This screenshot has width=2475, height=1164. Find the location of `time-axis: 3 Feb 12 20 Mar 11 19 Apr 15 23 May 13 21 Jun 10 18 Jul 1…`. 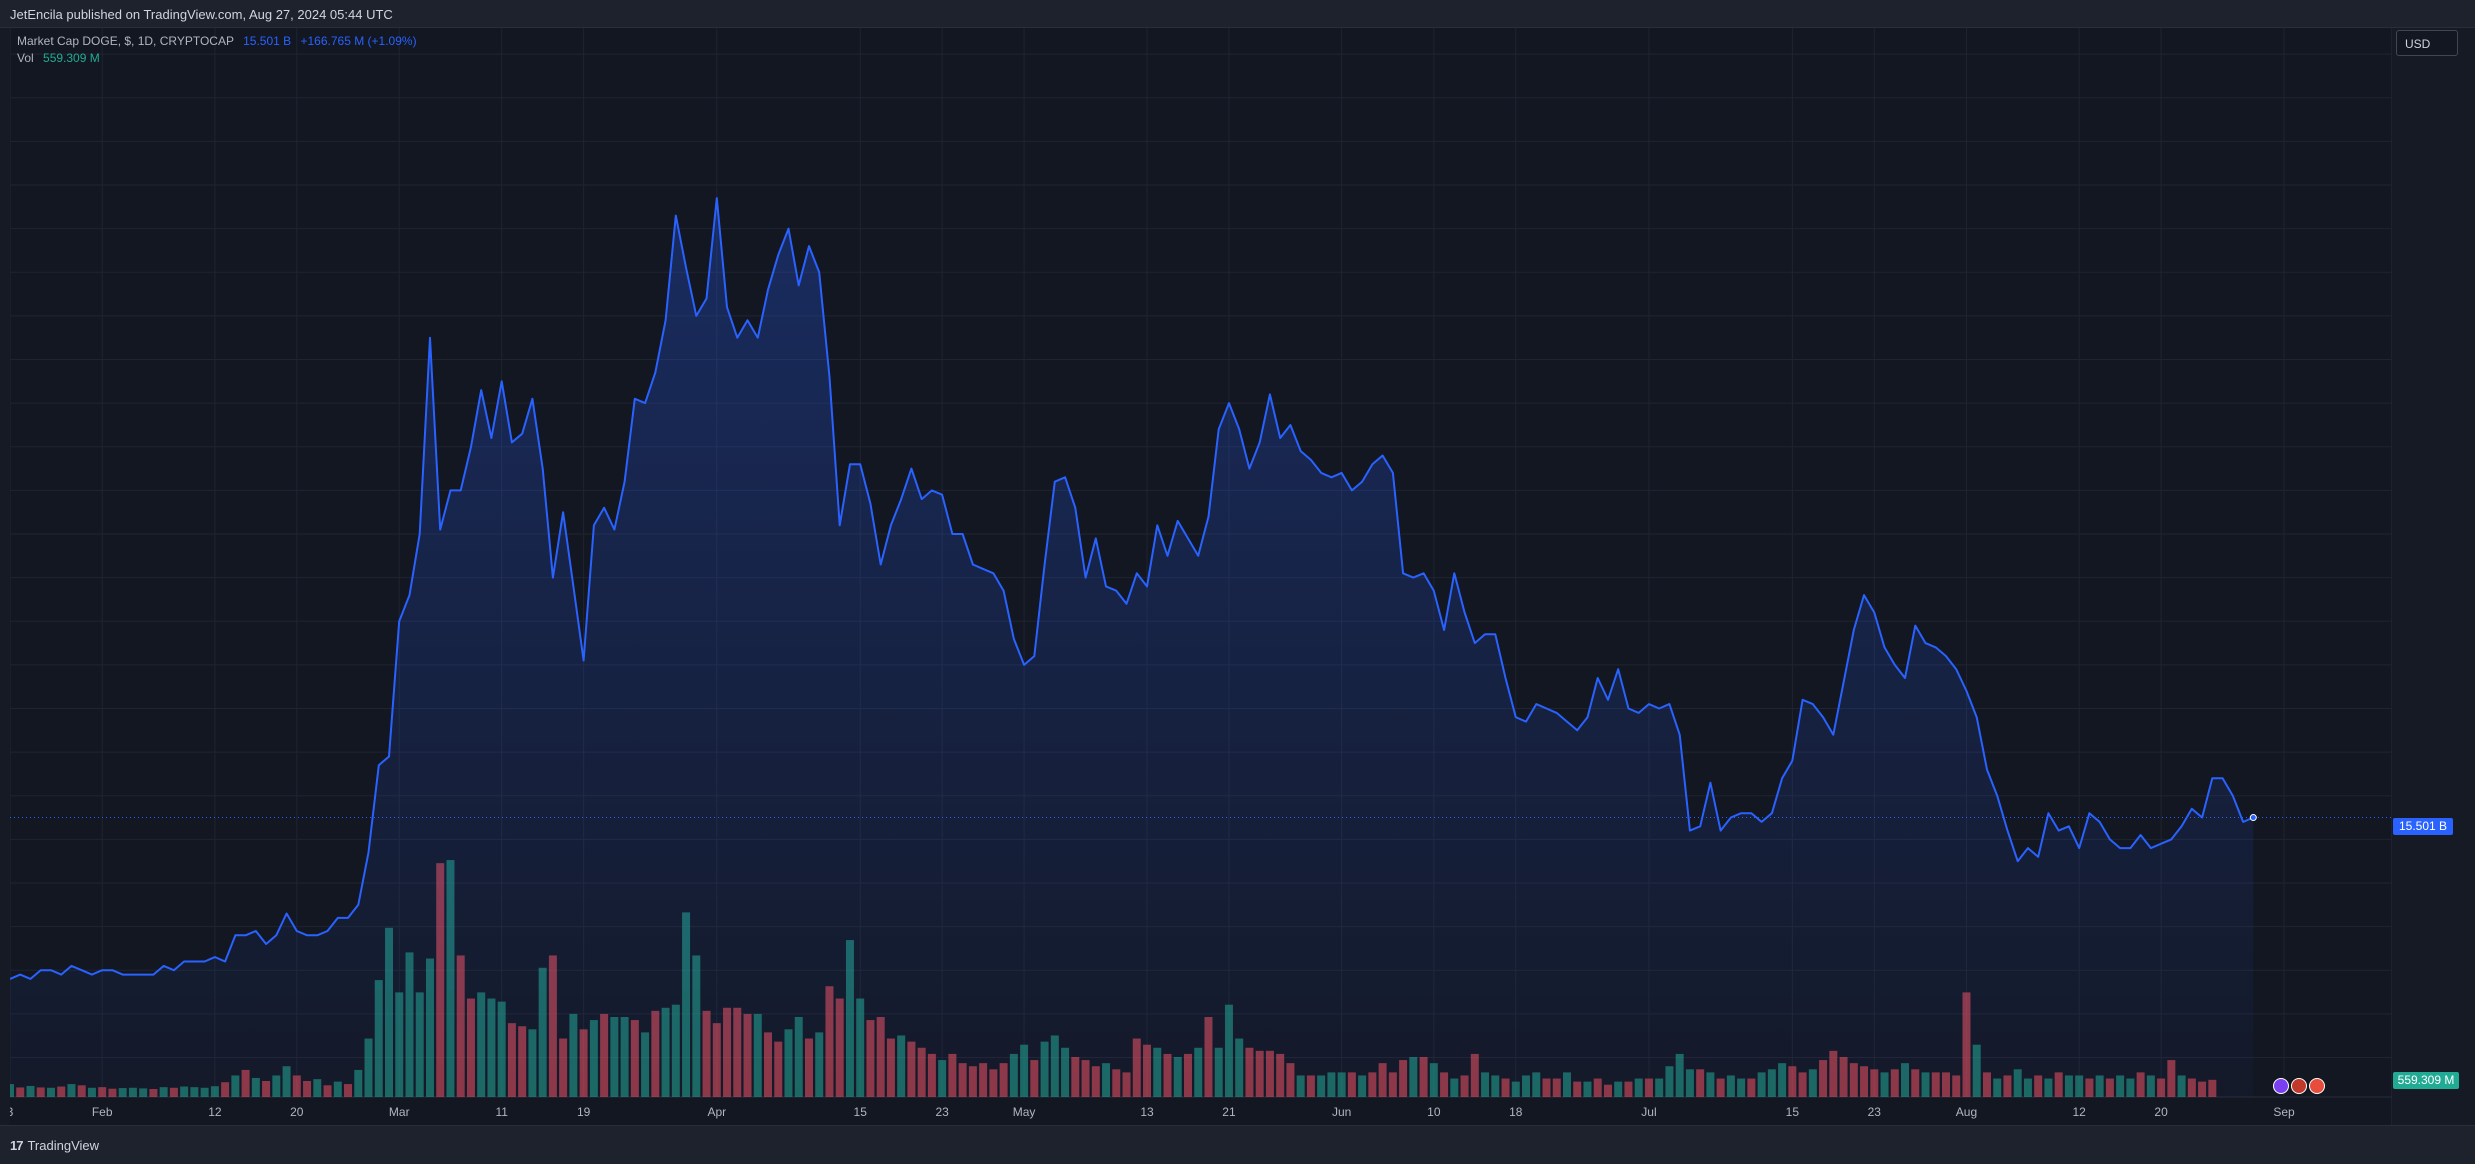

time-axis: 3 Feb 12 20 Mar 11 19 Apr 15 23 May 13 21 Jun 10 18 Jul 1… is located at coordinates (1152, 1112).